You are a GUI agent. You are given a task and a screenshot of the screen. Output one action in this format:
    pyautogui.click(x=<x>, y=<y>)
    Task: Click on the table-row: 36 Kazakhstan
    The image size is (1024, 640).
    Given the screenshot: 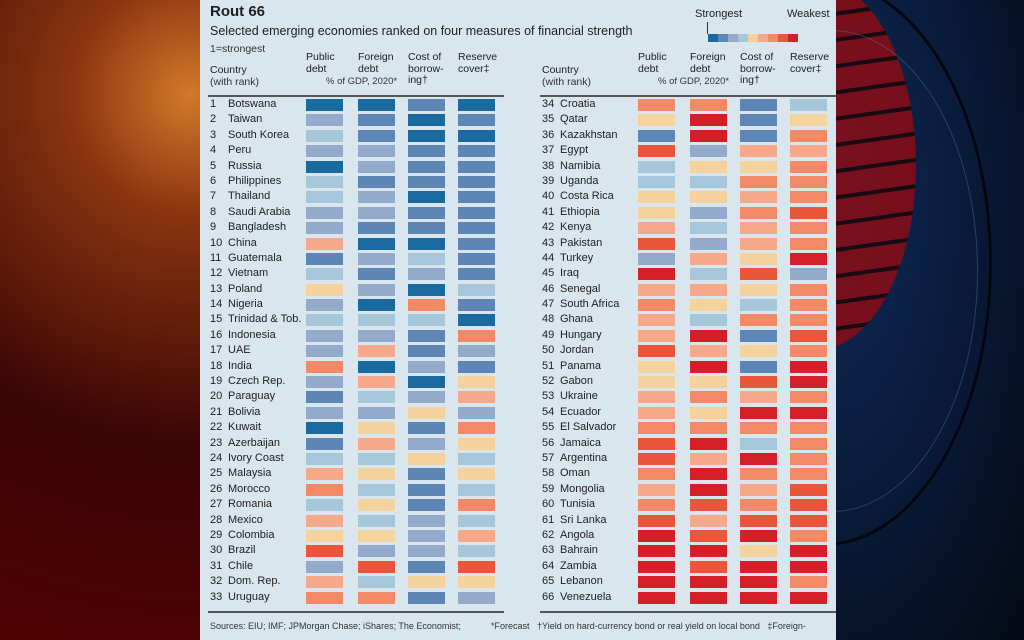 What is the action you would take?
    pyautogui.click(x=688, y=135)
    